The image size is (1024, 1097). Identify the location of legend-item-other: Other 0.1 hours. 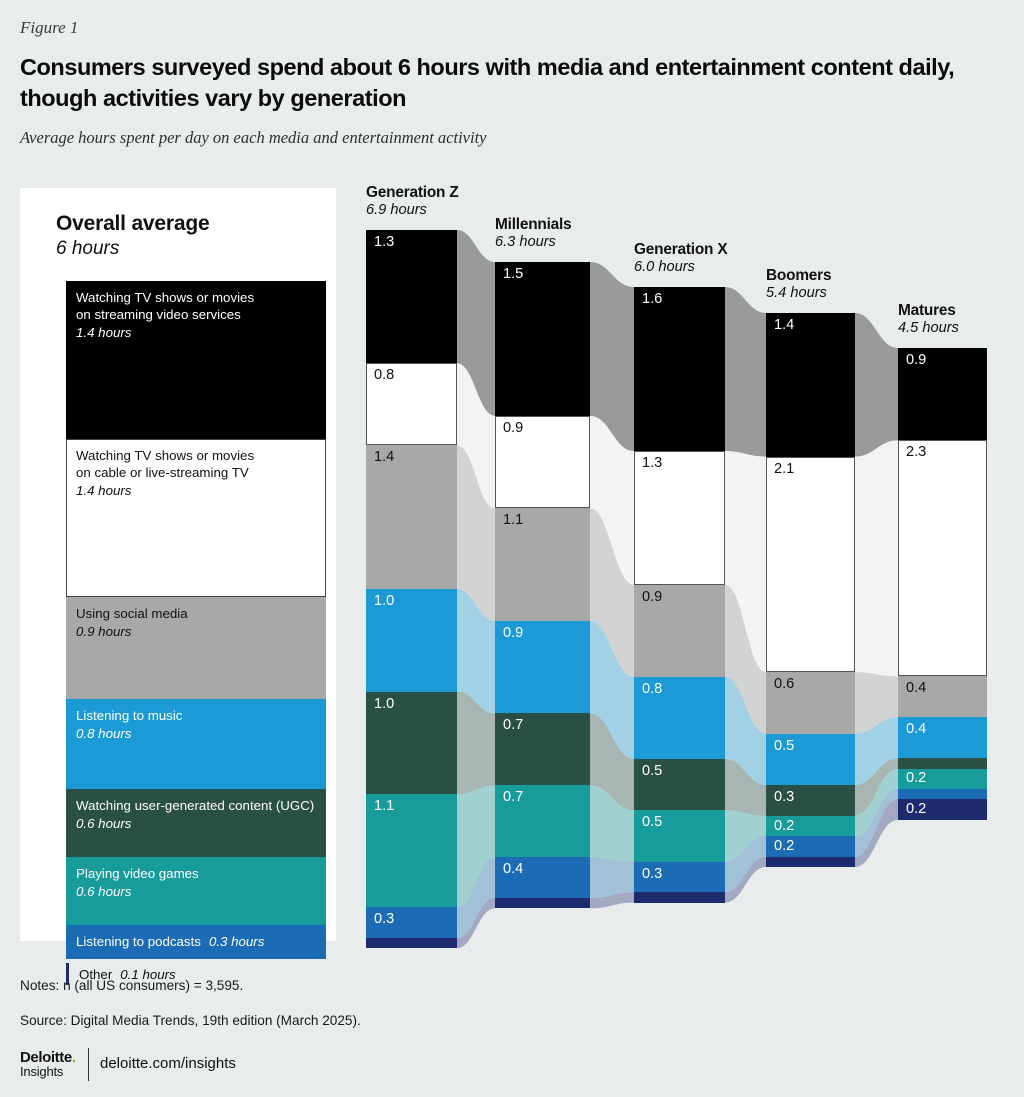
(196, 974).